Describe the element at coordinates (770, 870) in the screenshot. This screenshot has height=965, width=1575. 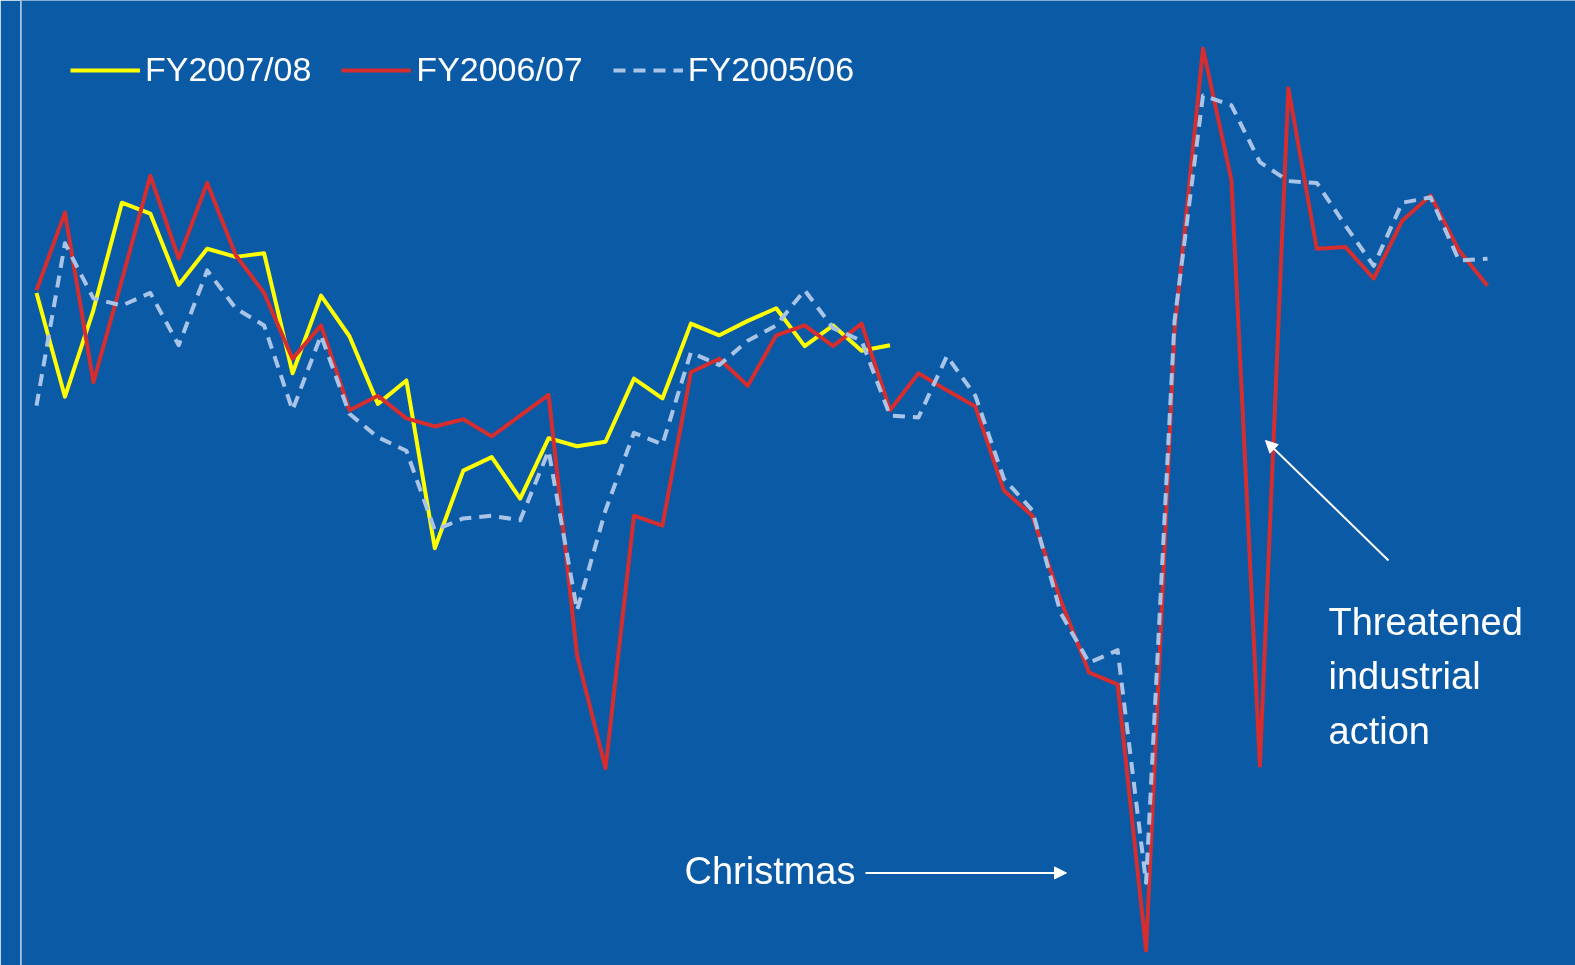
I see `annotation: Christmas` at that location.